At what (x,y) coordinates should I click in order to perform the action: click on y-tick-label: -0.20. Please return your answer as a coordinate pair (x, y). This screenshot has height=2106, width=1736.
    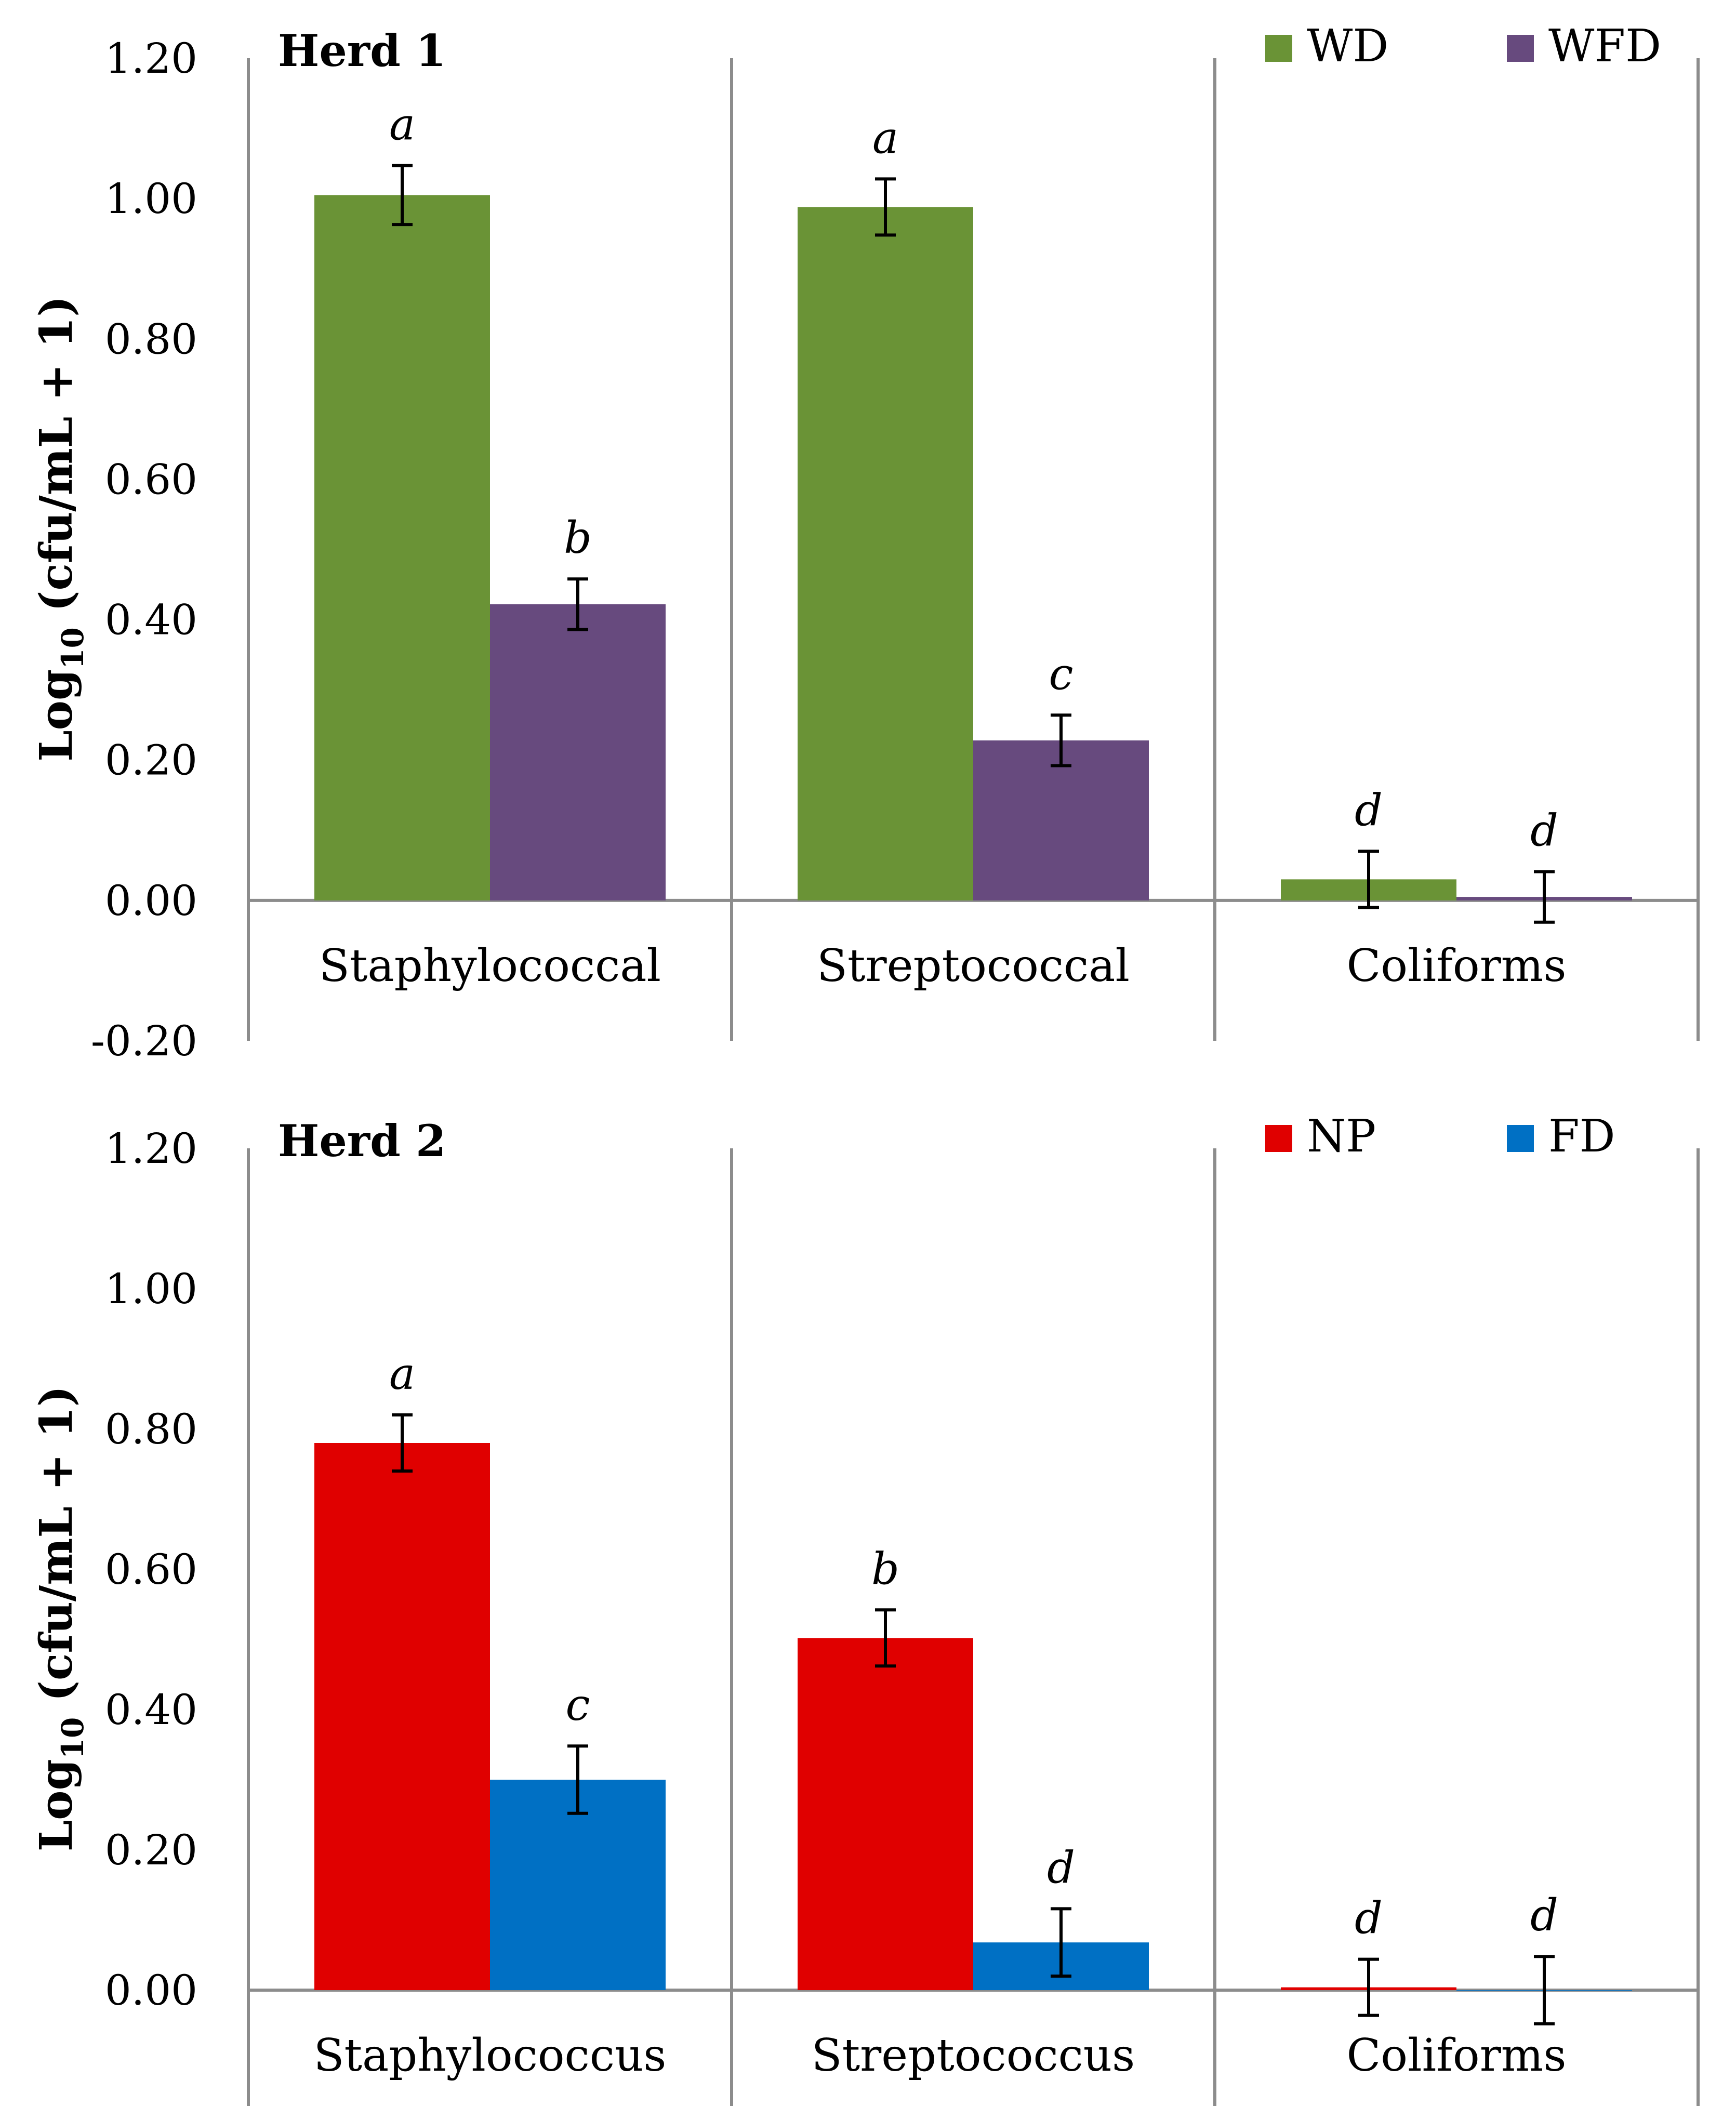
    Looking at the image, I should click on (144, 1041).